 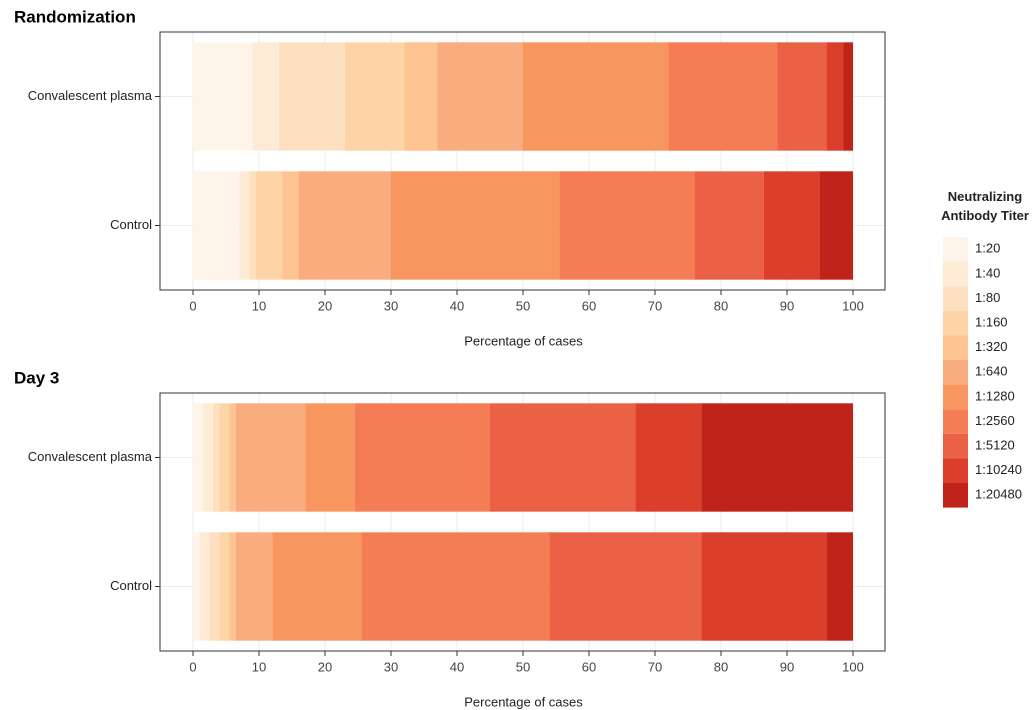 What do you see at coordinates (998, 494) in the screenshot?
I see `legend-label: 1:20480` at bounding box center [998, 494].